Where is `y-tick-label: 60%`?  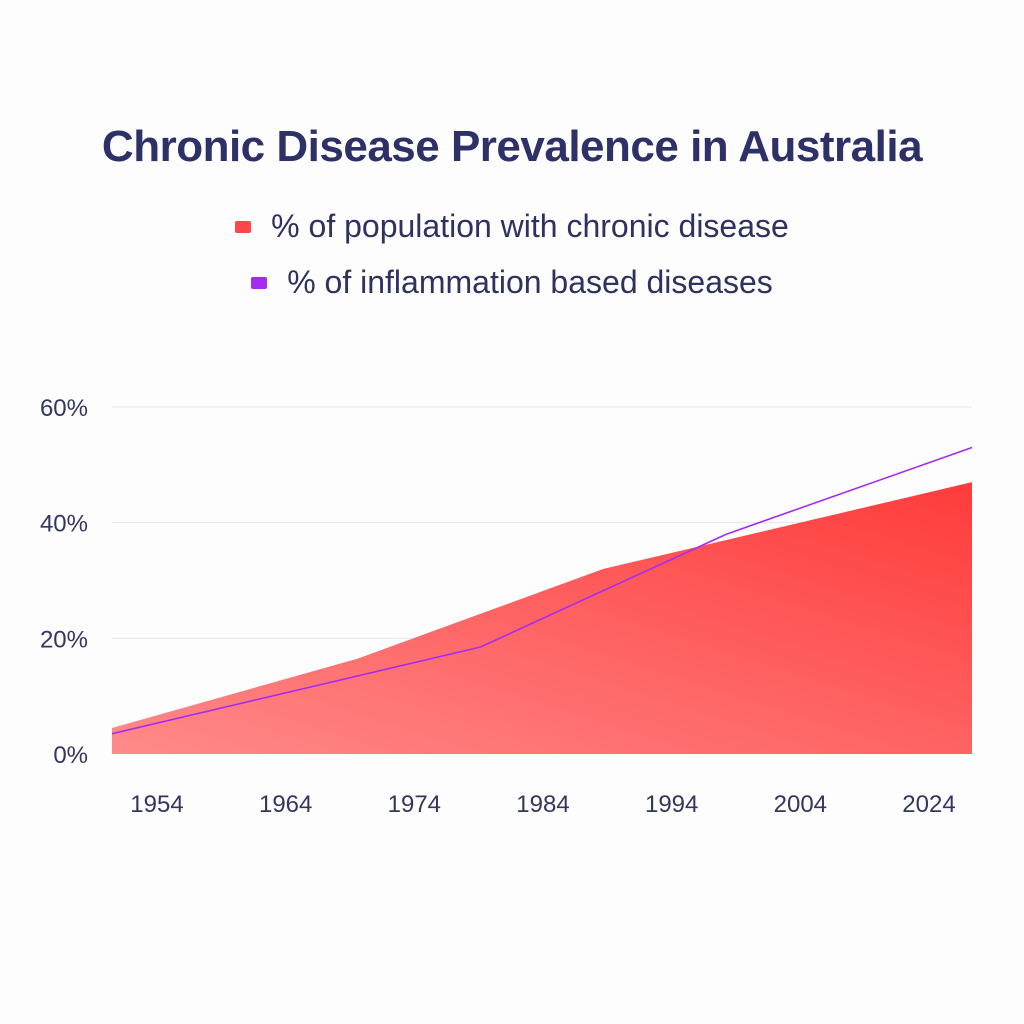
y-tick-label: 60% is located at coordinates (64, 408).